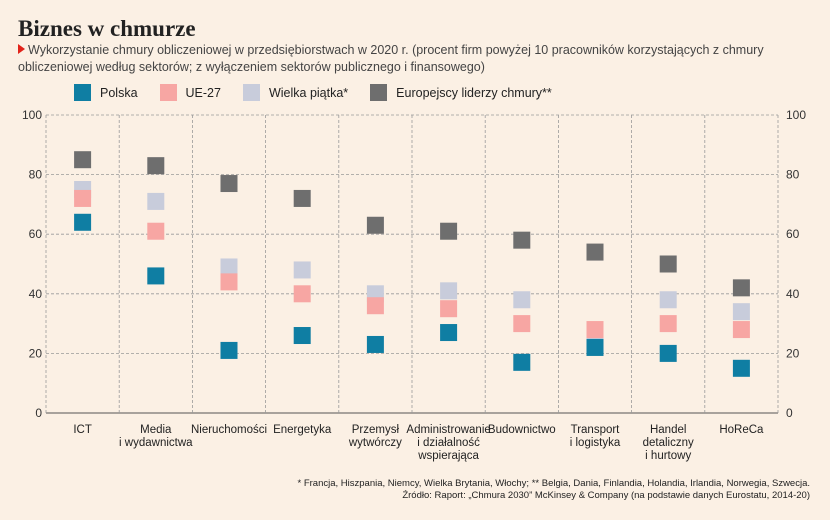 This screenshot has width=830, height=520. What do you see at coordinates (82, 430) in the screenshot?
I see `x-category-label: ICT` at bounding box center [82, 430].